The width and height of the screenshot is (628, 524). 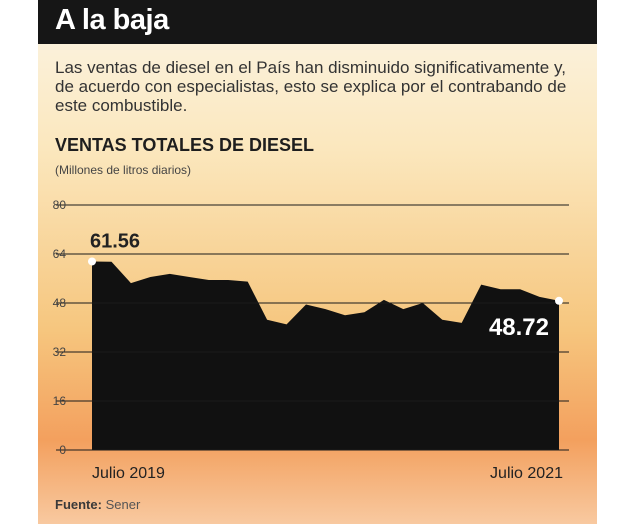 What do you see at coordinates (519, 327) in the screenshot?
I see `annotation-end: 48.72` at bounding box center [519, 327].